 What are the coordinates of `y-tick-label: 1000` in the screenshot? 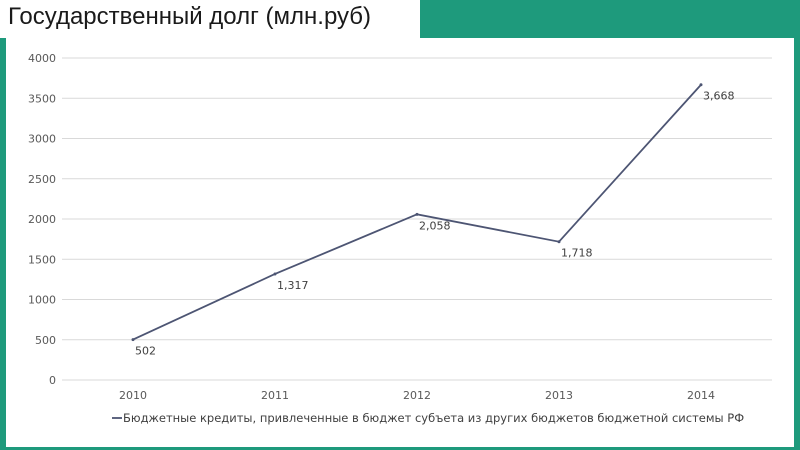 It's located at (42, 300).